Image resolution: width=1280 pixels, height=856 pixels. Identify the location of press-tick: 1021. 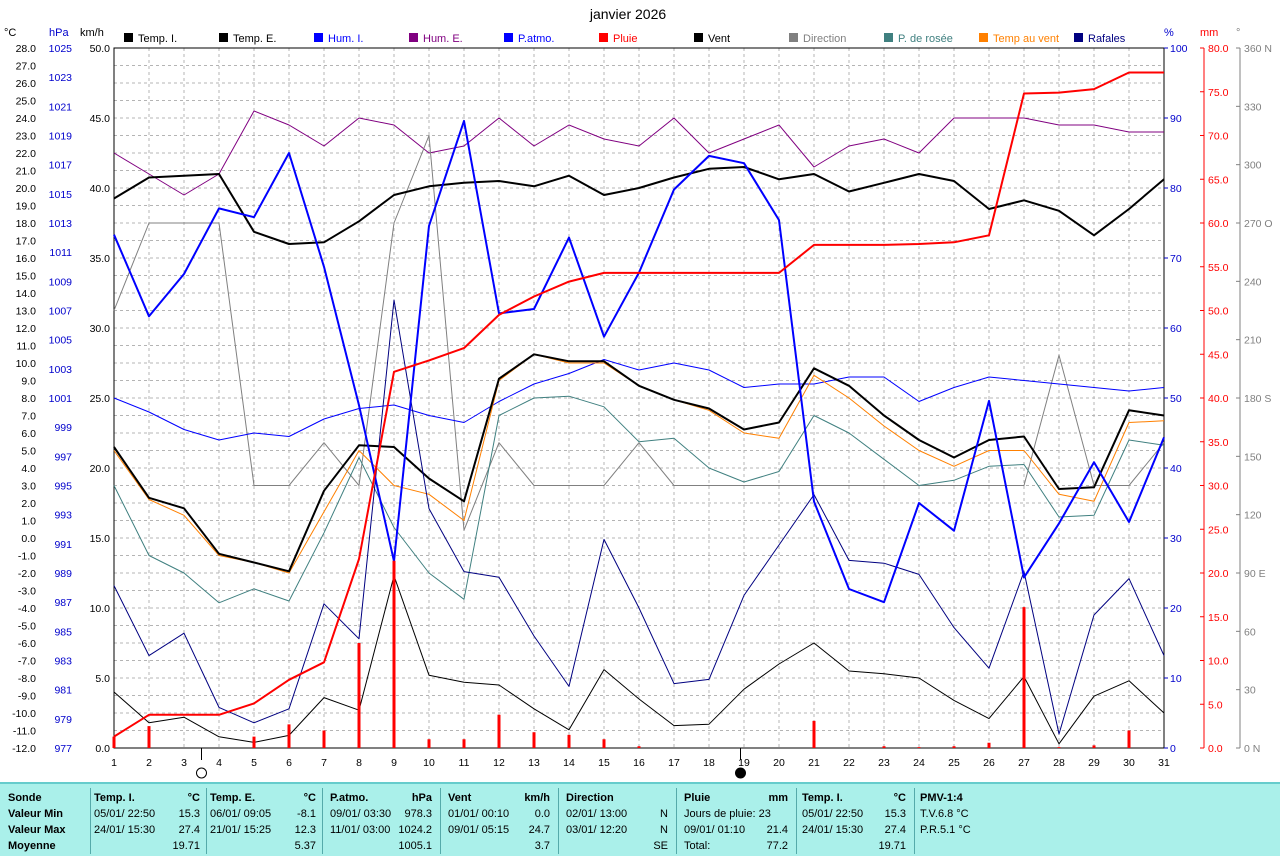
(61, 107).